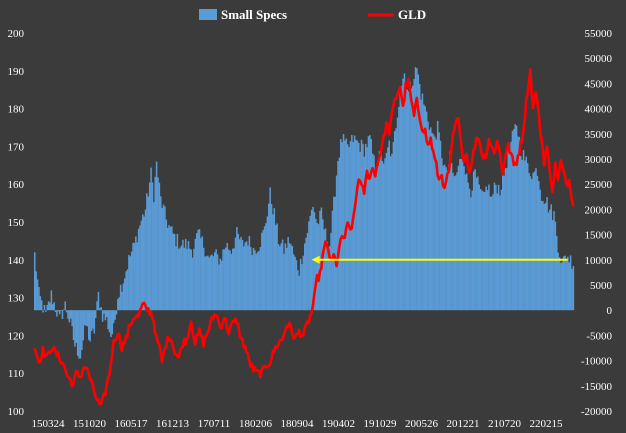 The width and height of the screenshot is (626, 433). What do you see at coordinates (505, 424) in the screenshot?
I see `x-tick-label: 210720` at bounding box center [505, 424].